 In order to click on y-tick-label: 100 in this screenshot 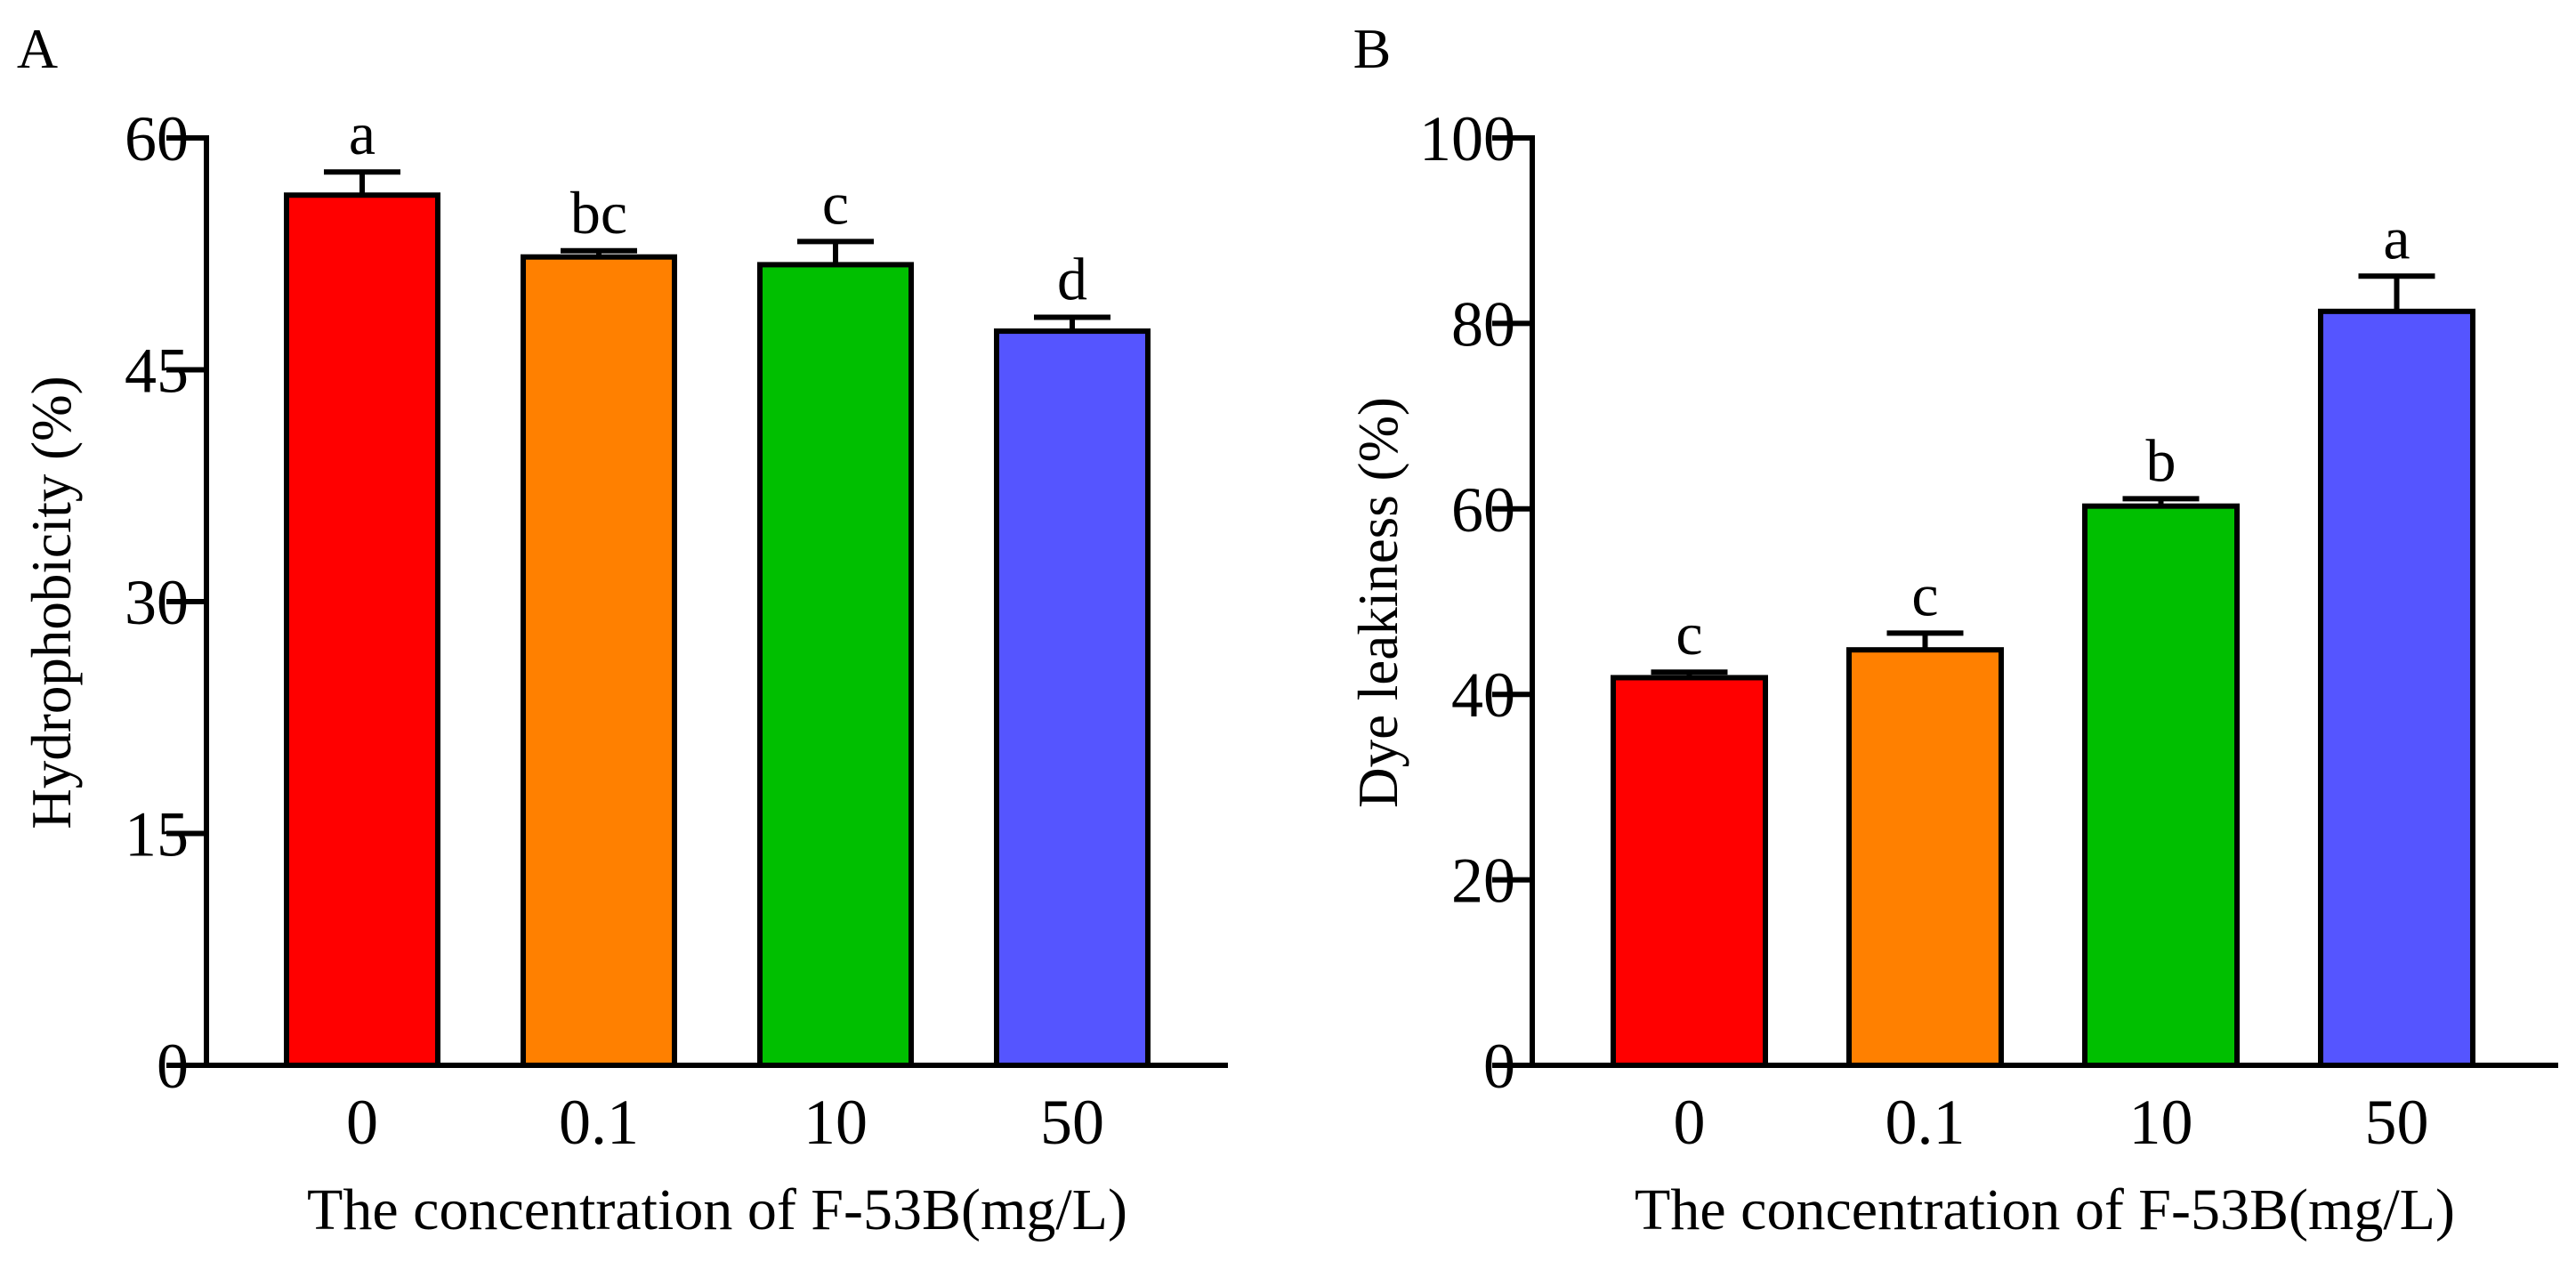, I will do `click(1467, 139)`.